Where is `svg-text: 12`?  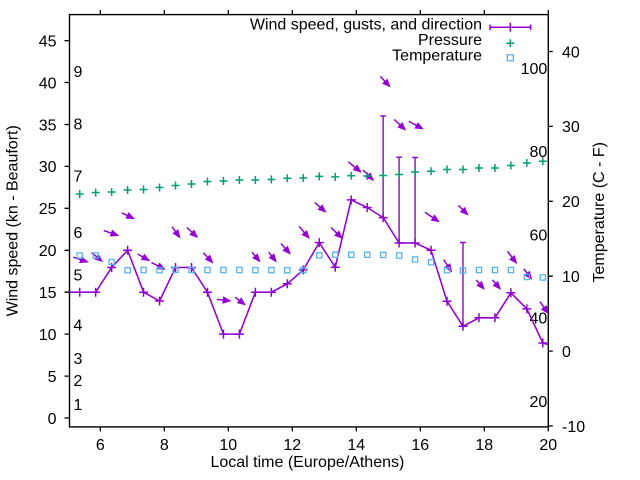 svg-text: 12 is located at coordinates (292, 445).